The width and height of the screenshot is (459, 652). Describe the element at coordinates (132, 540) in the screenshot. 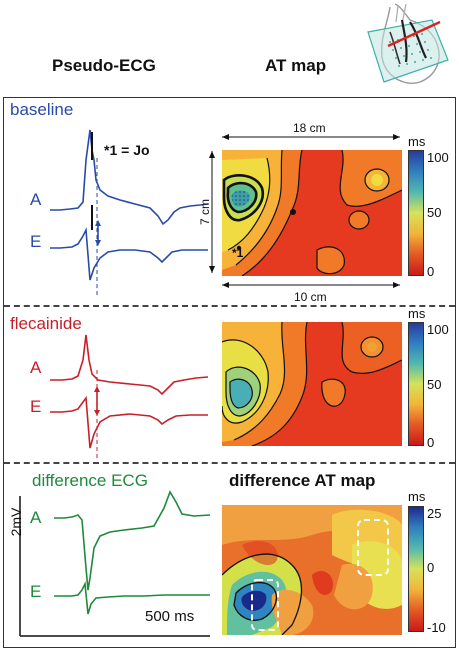

I see `difference-lead-a-trace` at that location.